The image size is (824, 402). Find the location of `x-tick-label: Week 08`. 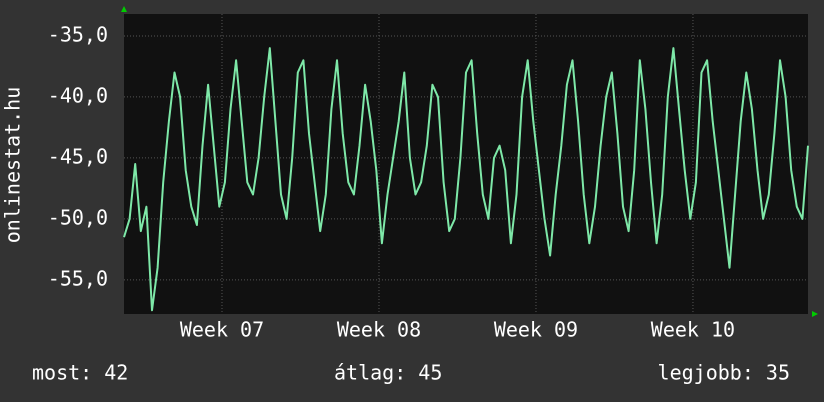

x-tick-label: Week 08 is located at coordinates (379, 330).